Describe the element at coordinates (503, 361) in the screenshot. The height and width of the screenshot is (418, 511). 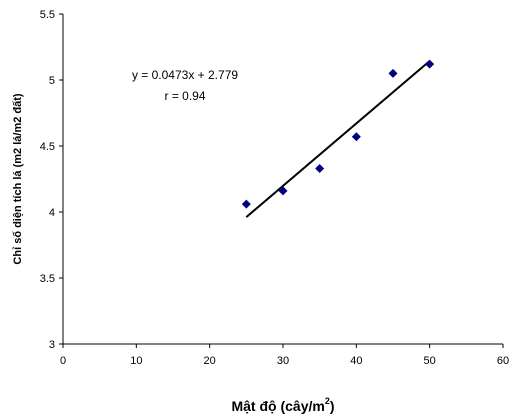
I see `x-tick-label: 60` at that location.